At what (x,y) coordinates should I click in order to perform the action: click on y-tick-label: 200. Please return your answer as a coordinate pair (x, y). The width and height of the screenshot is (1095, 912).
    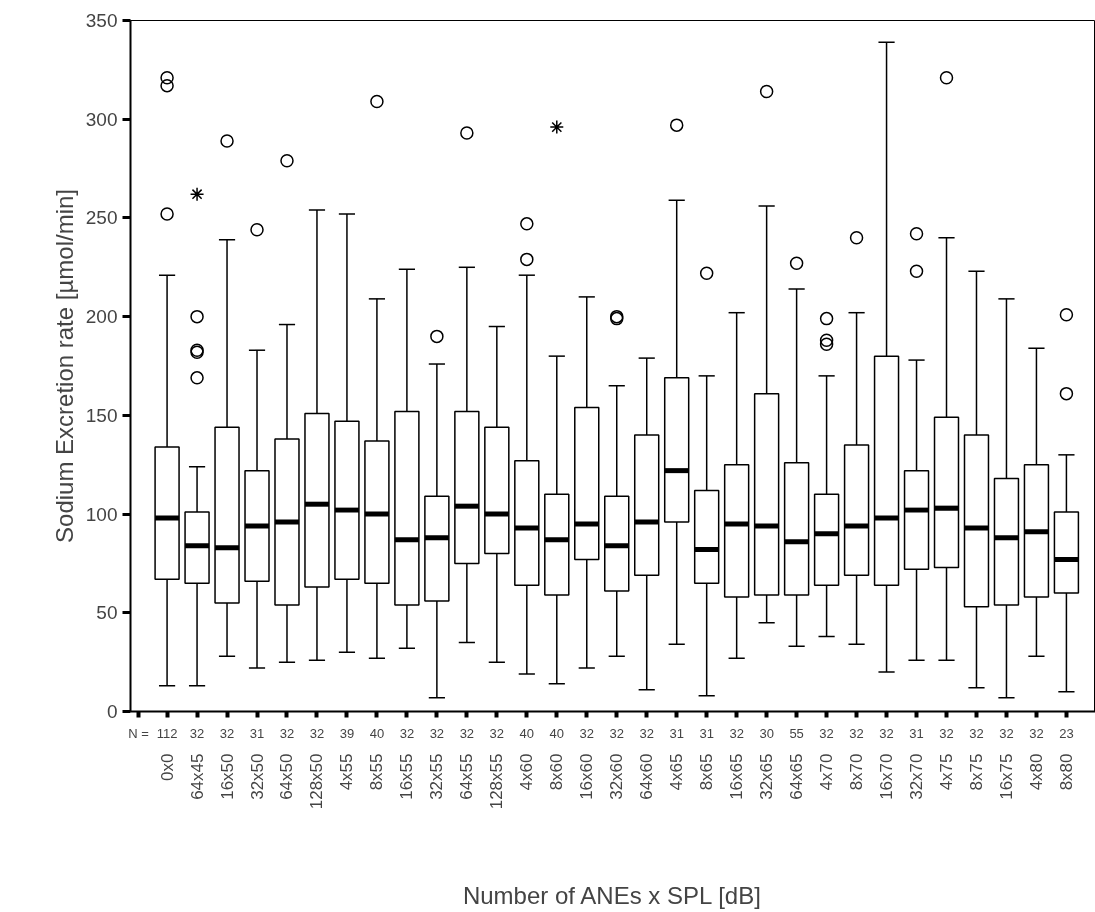
    Looking at the image, I should click on (101, 317).